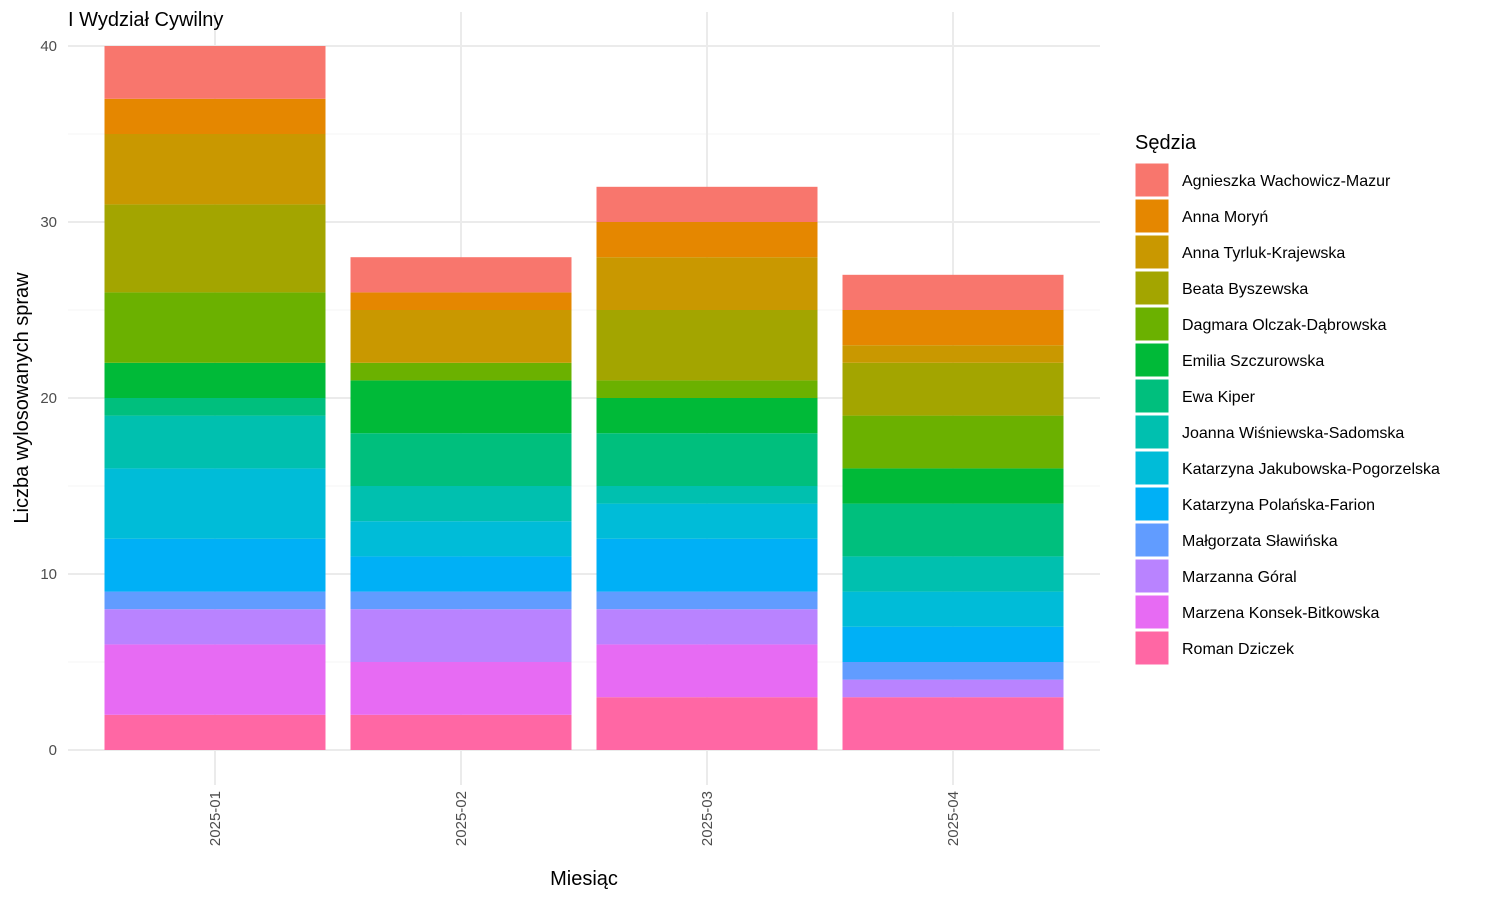 The image size is (1500, 905). I want to click on legend-label: Joanna Wiśniewska-Sadomska, so click(1293, 433).